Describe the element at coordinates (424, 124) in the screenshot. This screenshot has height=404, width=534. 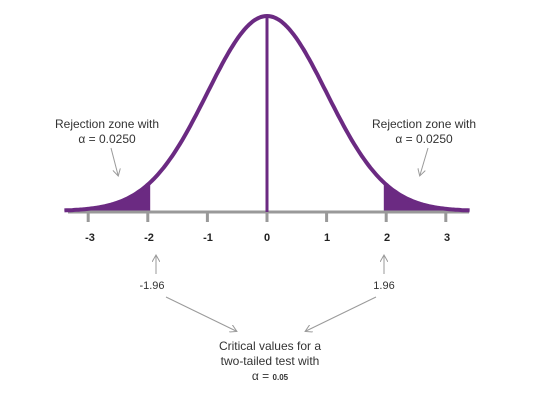
I see `right-zone-line1: Rejection zone with` at that location.